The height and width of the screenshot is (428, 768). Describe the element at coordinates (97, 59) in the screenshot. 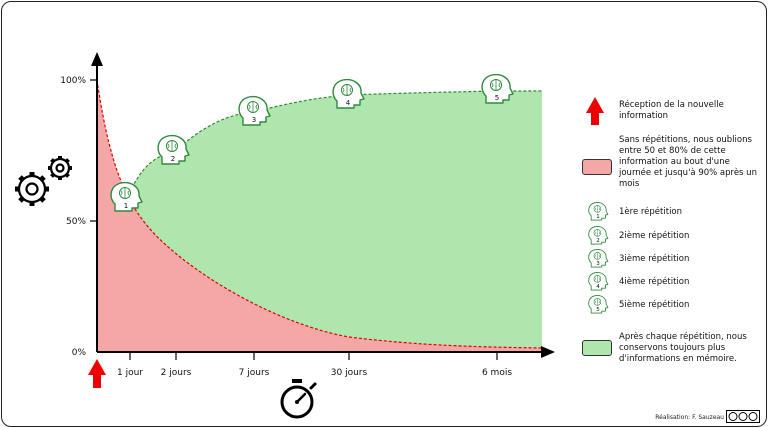

I see `y-axis-arrow` at that location.